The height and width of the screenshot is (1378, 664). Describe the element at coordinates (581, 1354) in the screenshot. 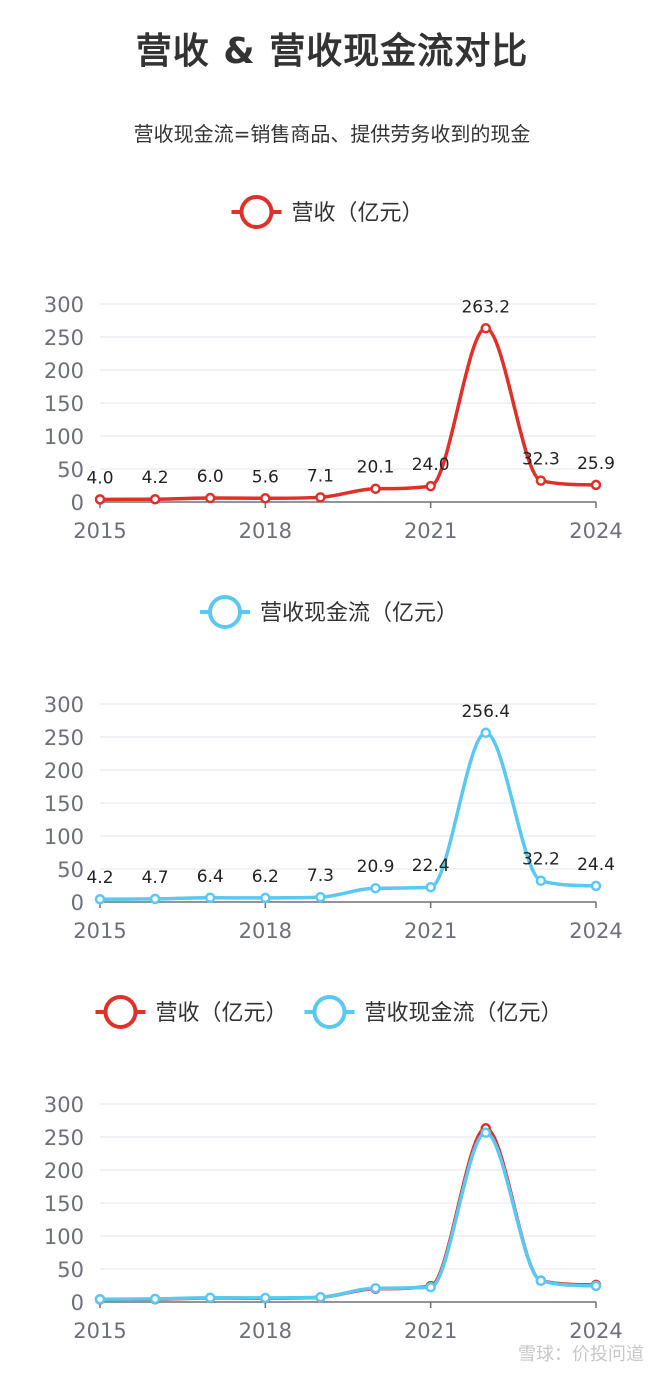

I see `watermark: 雪球：价投问道` at that location.